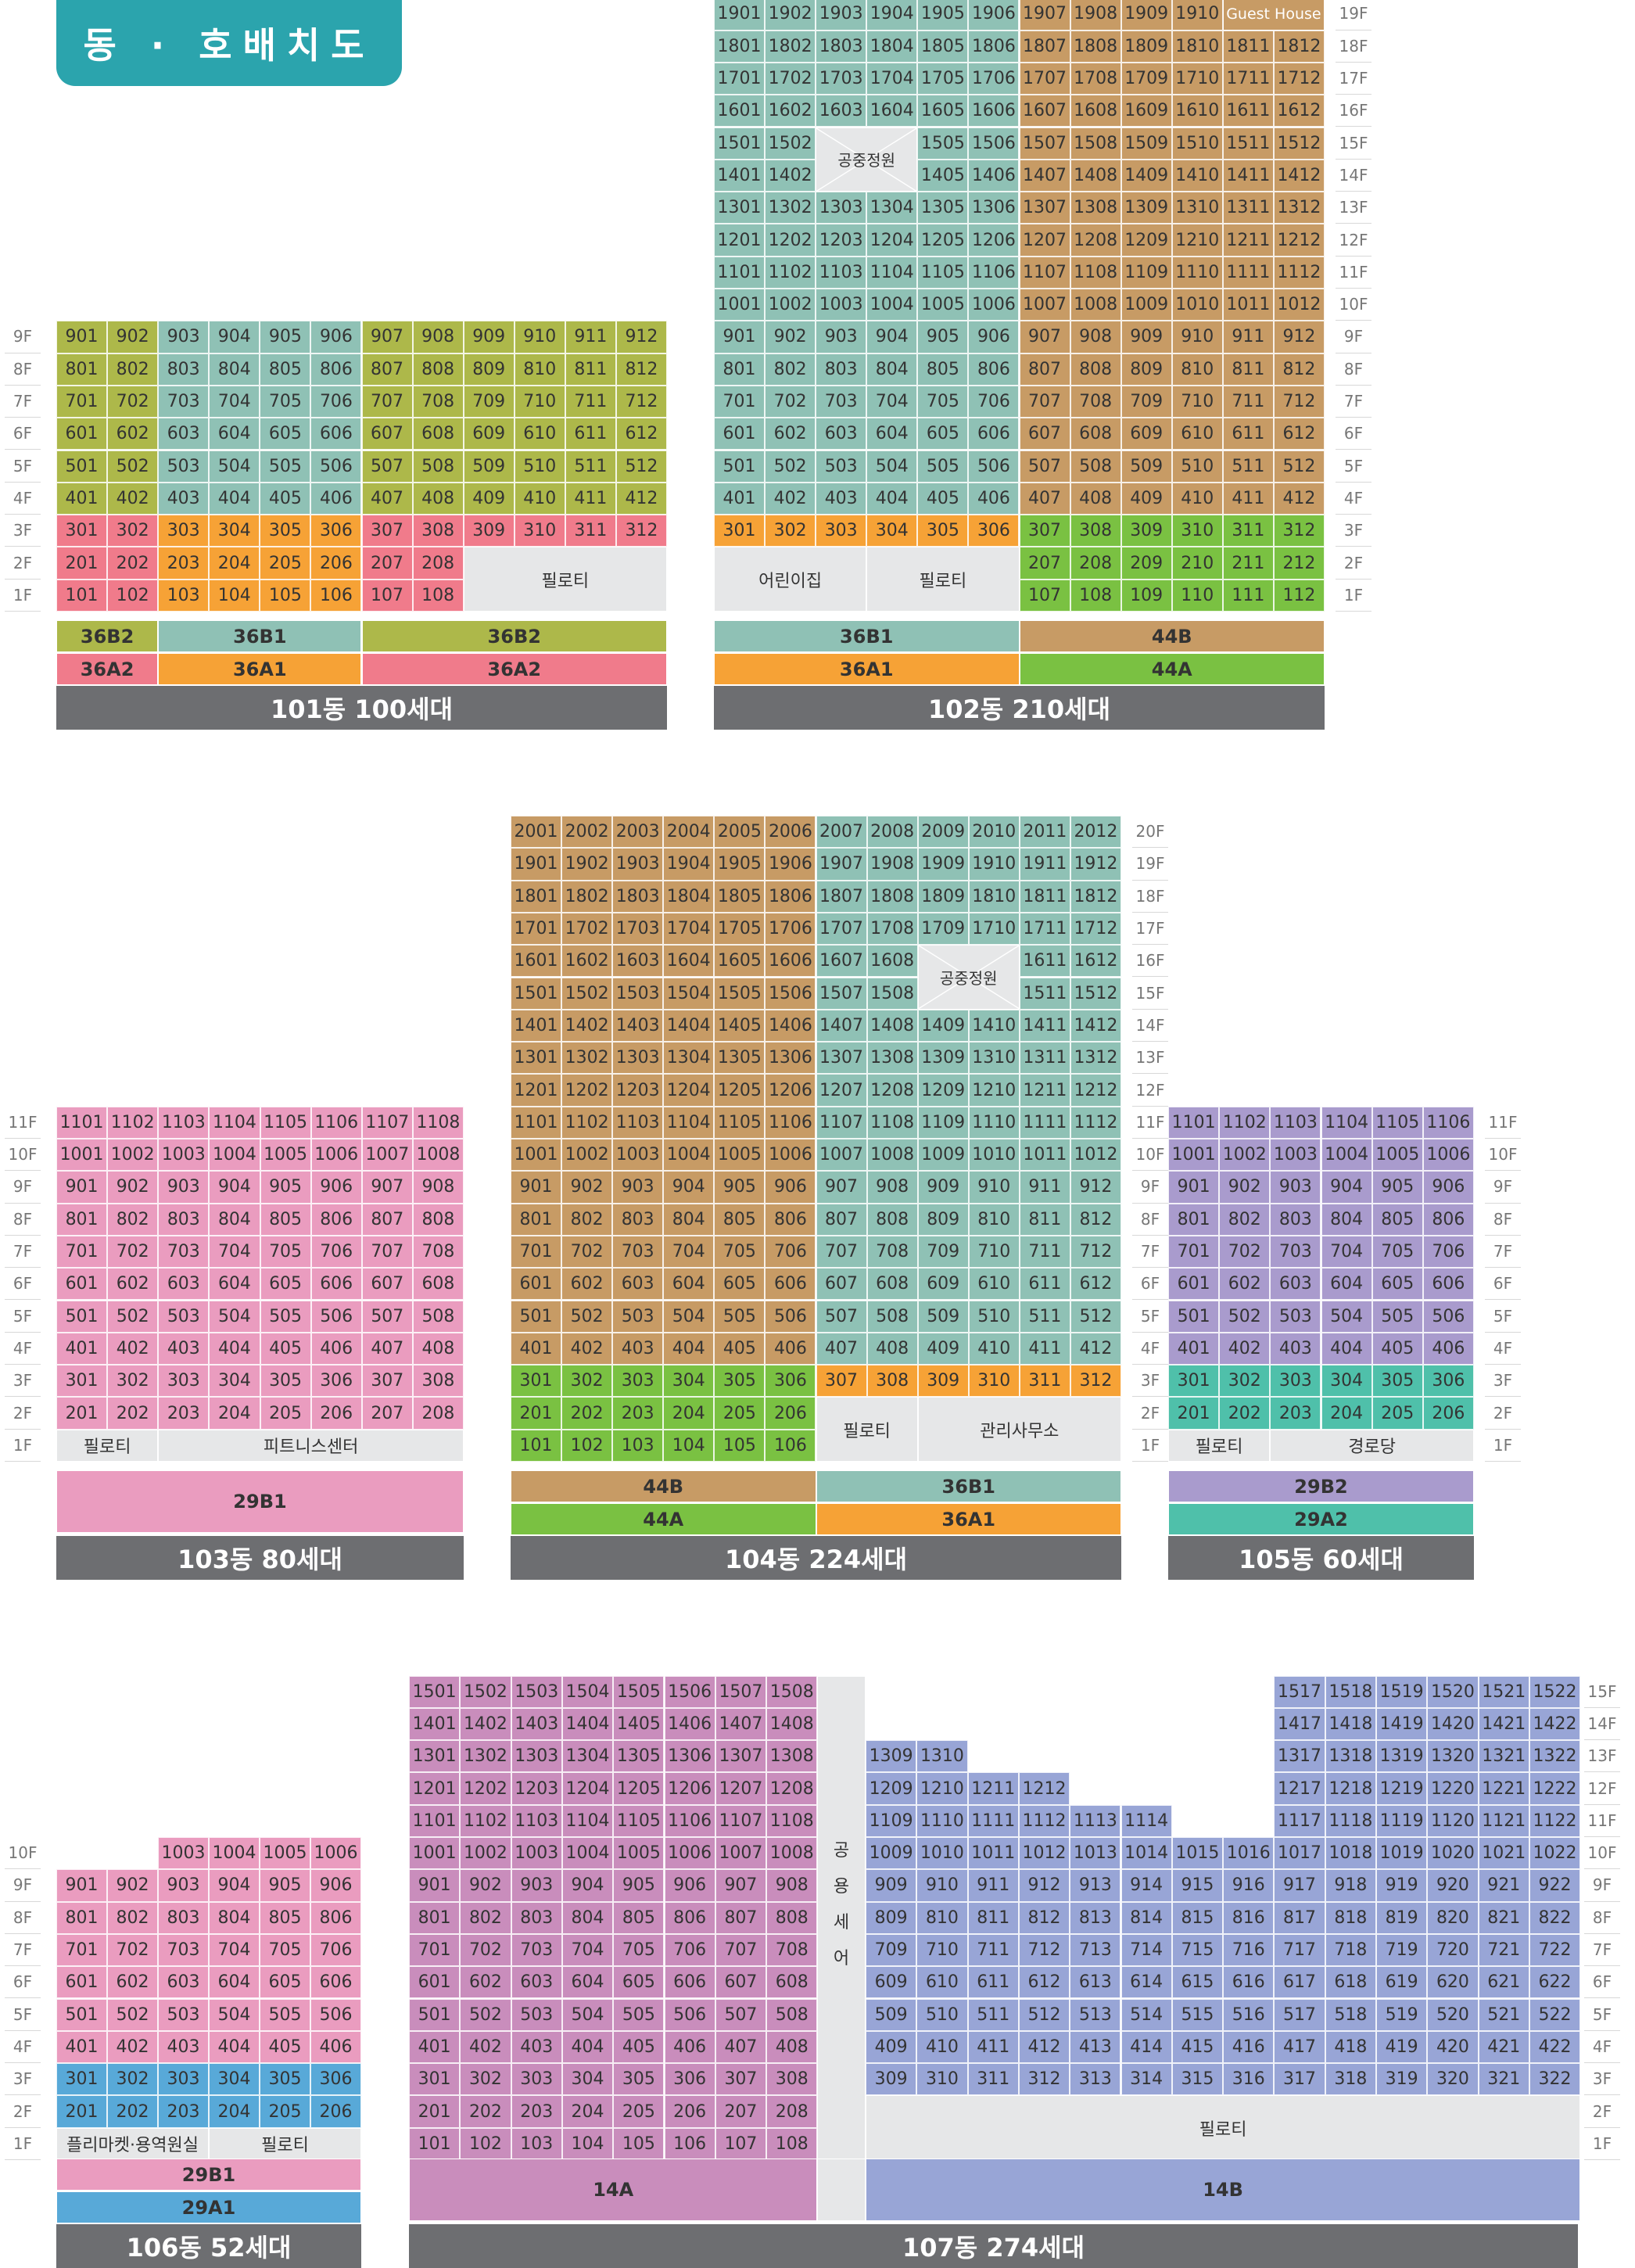 The height and width of the screenshot is (2268, 1635). What do you see at coordinates (1095, 1156) in the screenshot?
I see `unit-cell: 1012` at bounding box center [1095, 1156].